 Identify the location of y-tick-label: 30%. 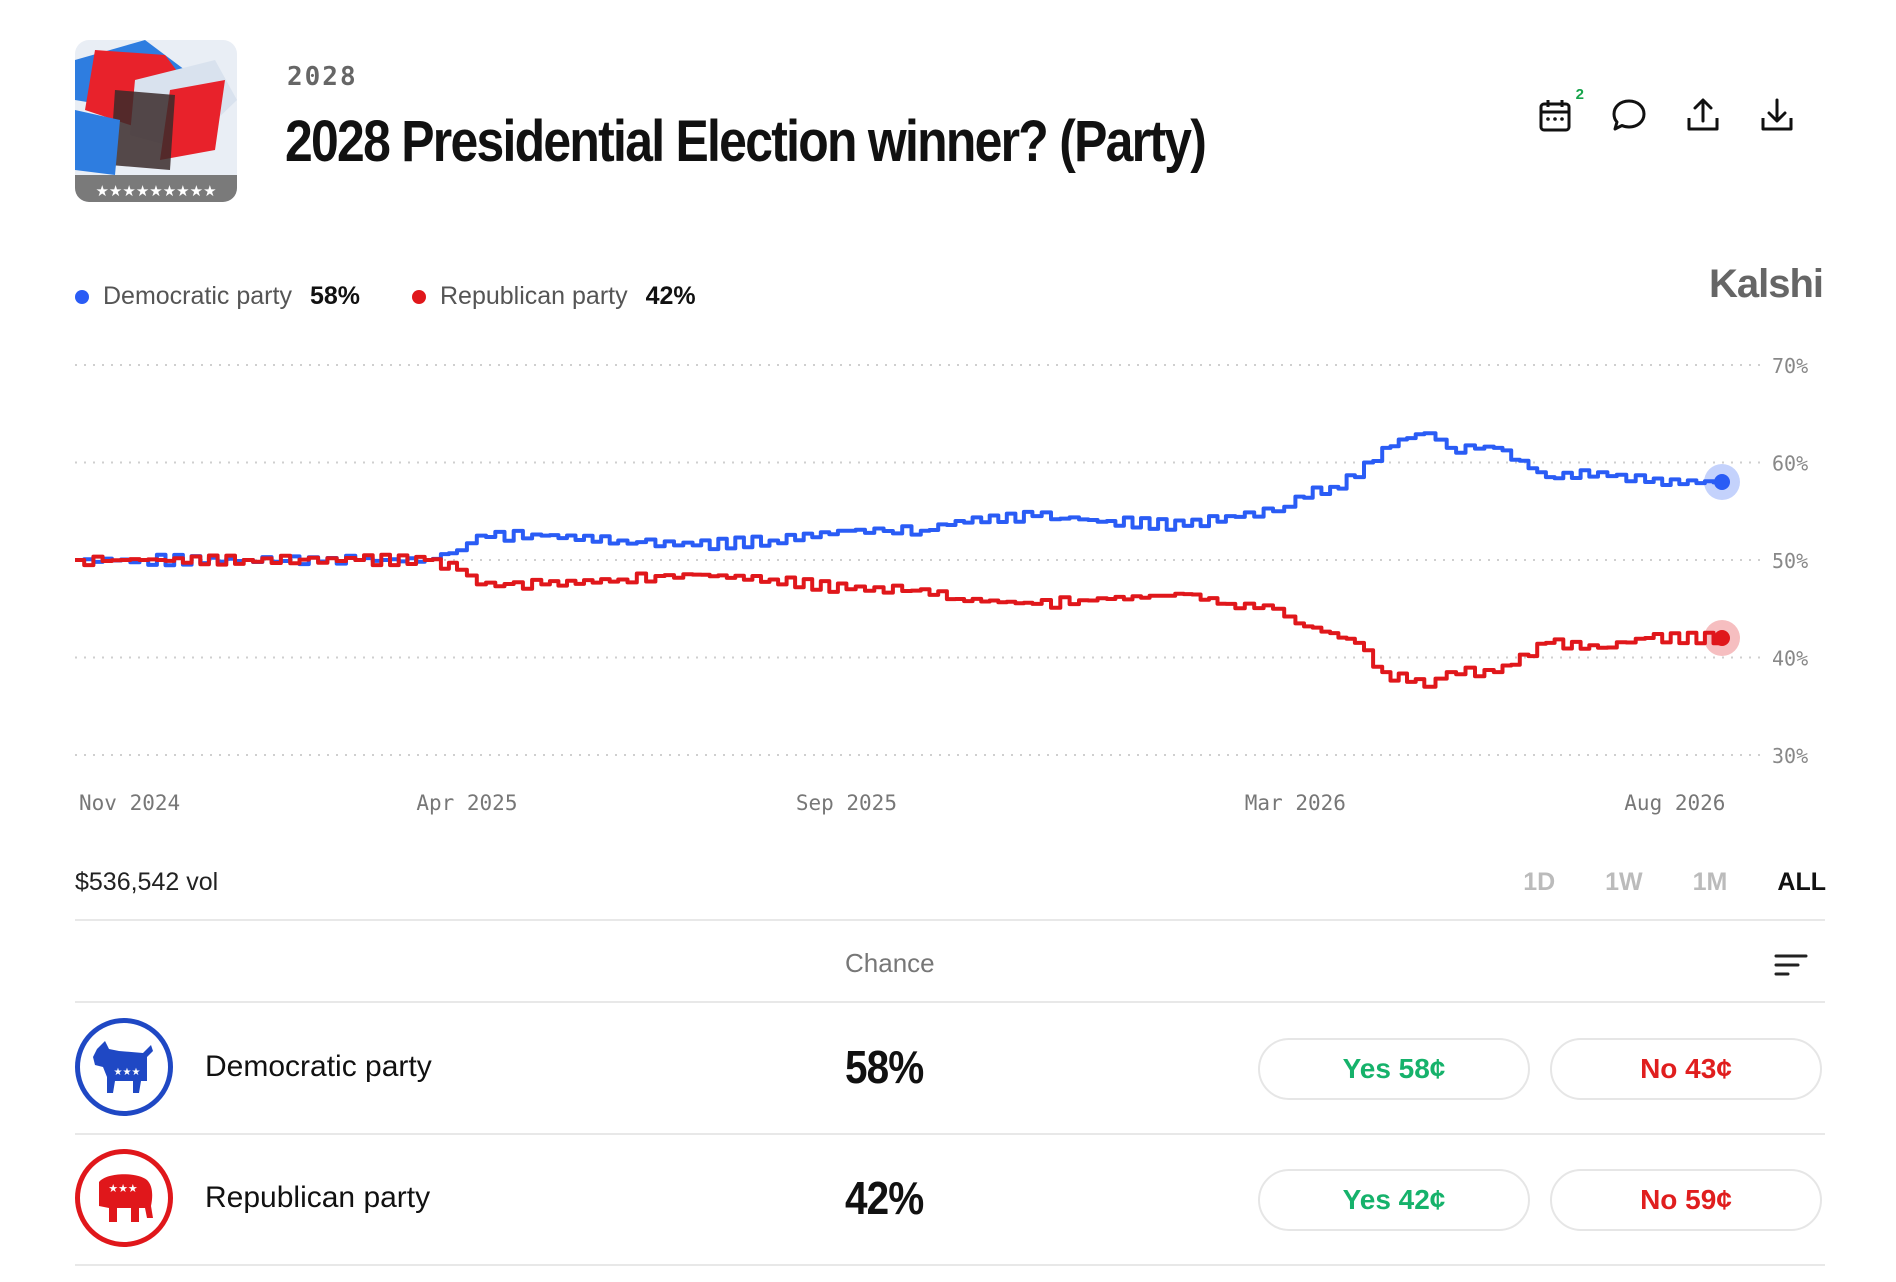
(1790, 756).